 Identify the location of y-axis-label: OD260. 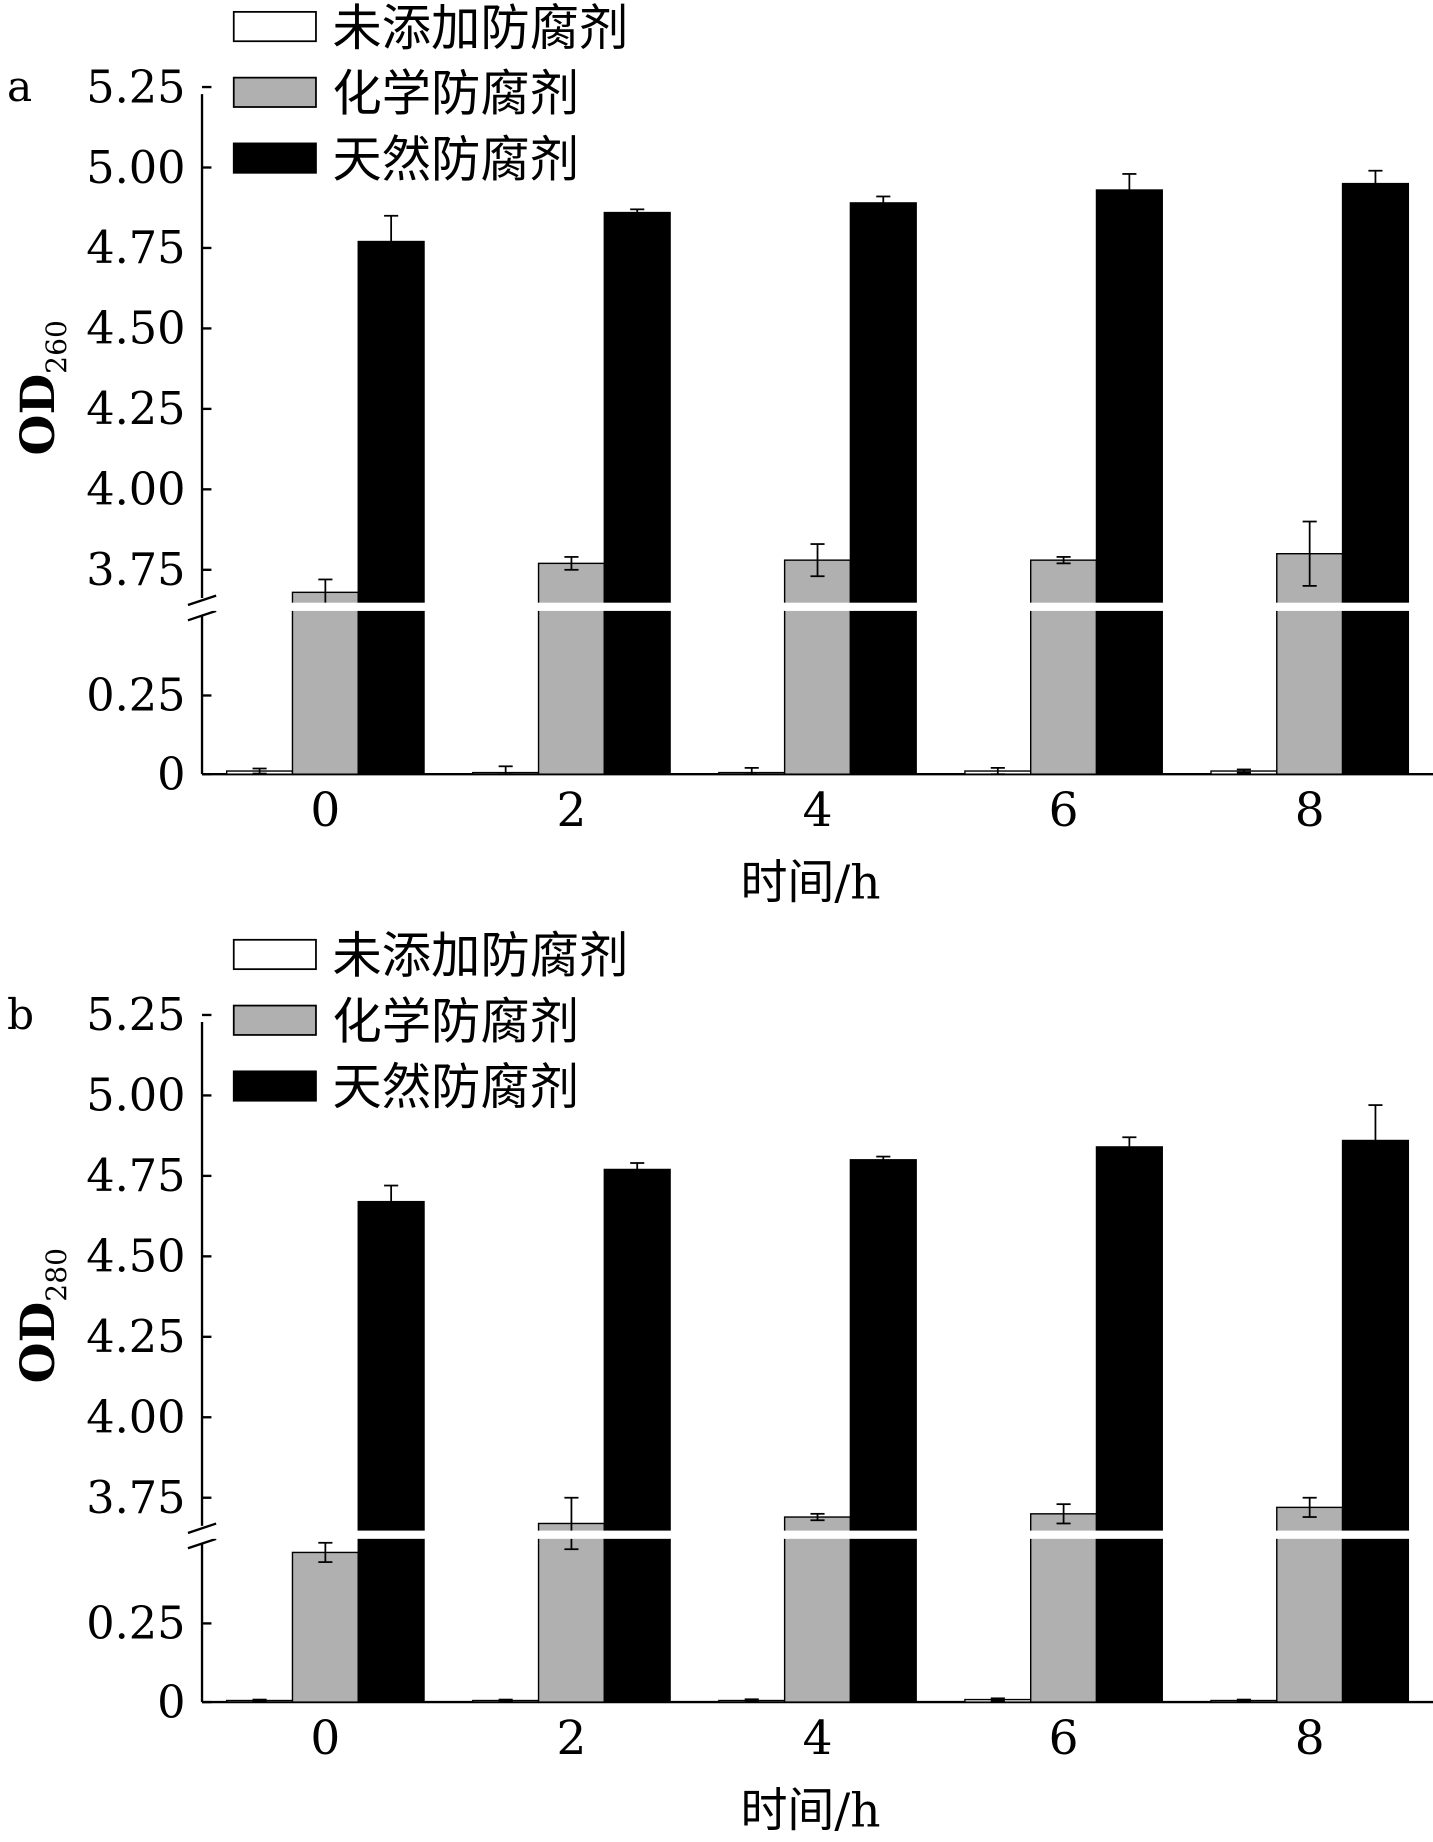
(42, 387).